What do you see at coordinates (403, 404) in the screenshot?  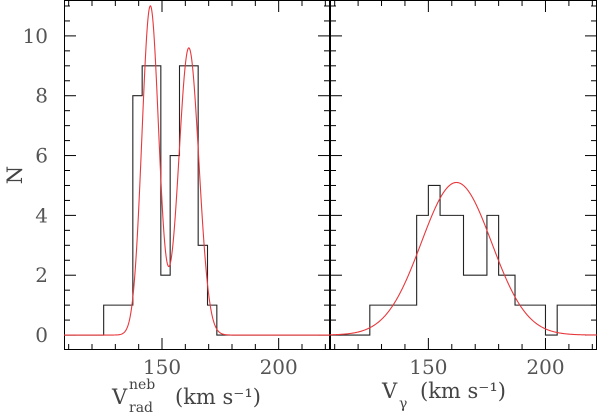 I see `x-axis-label-subscript: γ` at bounding box center [403, 404].